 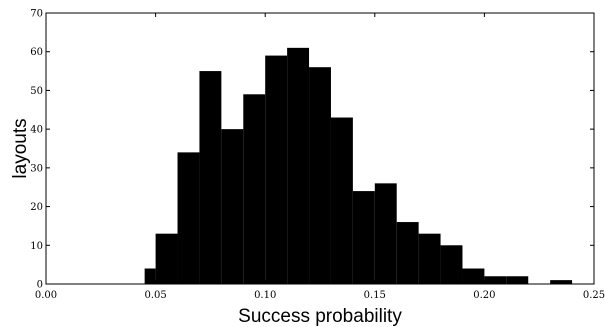 I want to click on x-tick-label: 0.15, so click(x=375, y=295).